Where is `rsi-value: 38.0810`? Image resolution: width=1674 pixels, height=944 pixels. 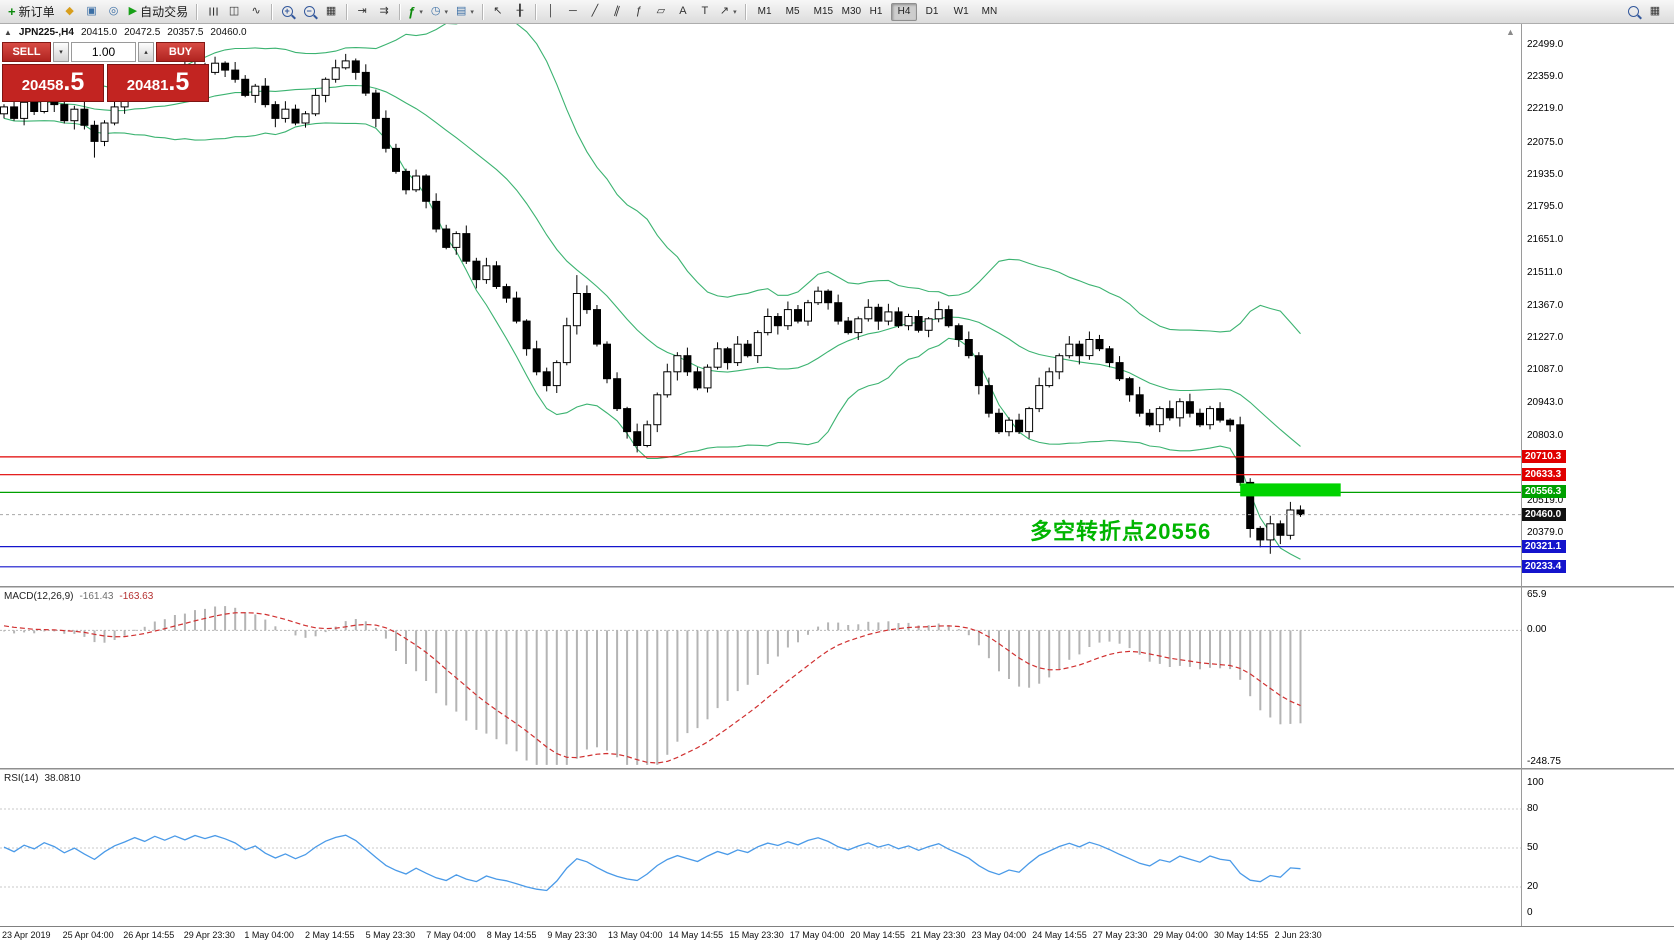
rsi-value: 38.0810 is located at coordinates (62, 778).